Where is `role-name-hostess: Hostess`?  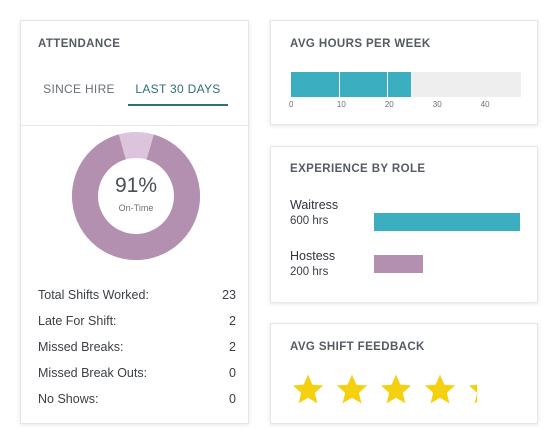
role-name-hostess: Hostess is located at coordinates (313, 256).